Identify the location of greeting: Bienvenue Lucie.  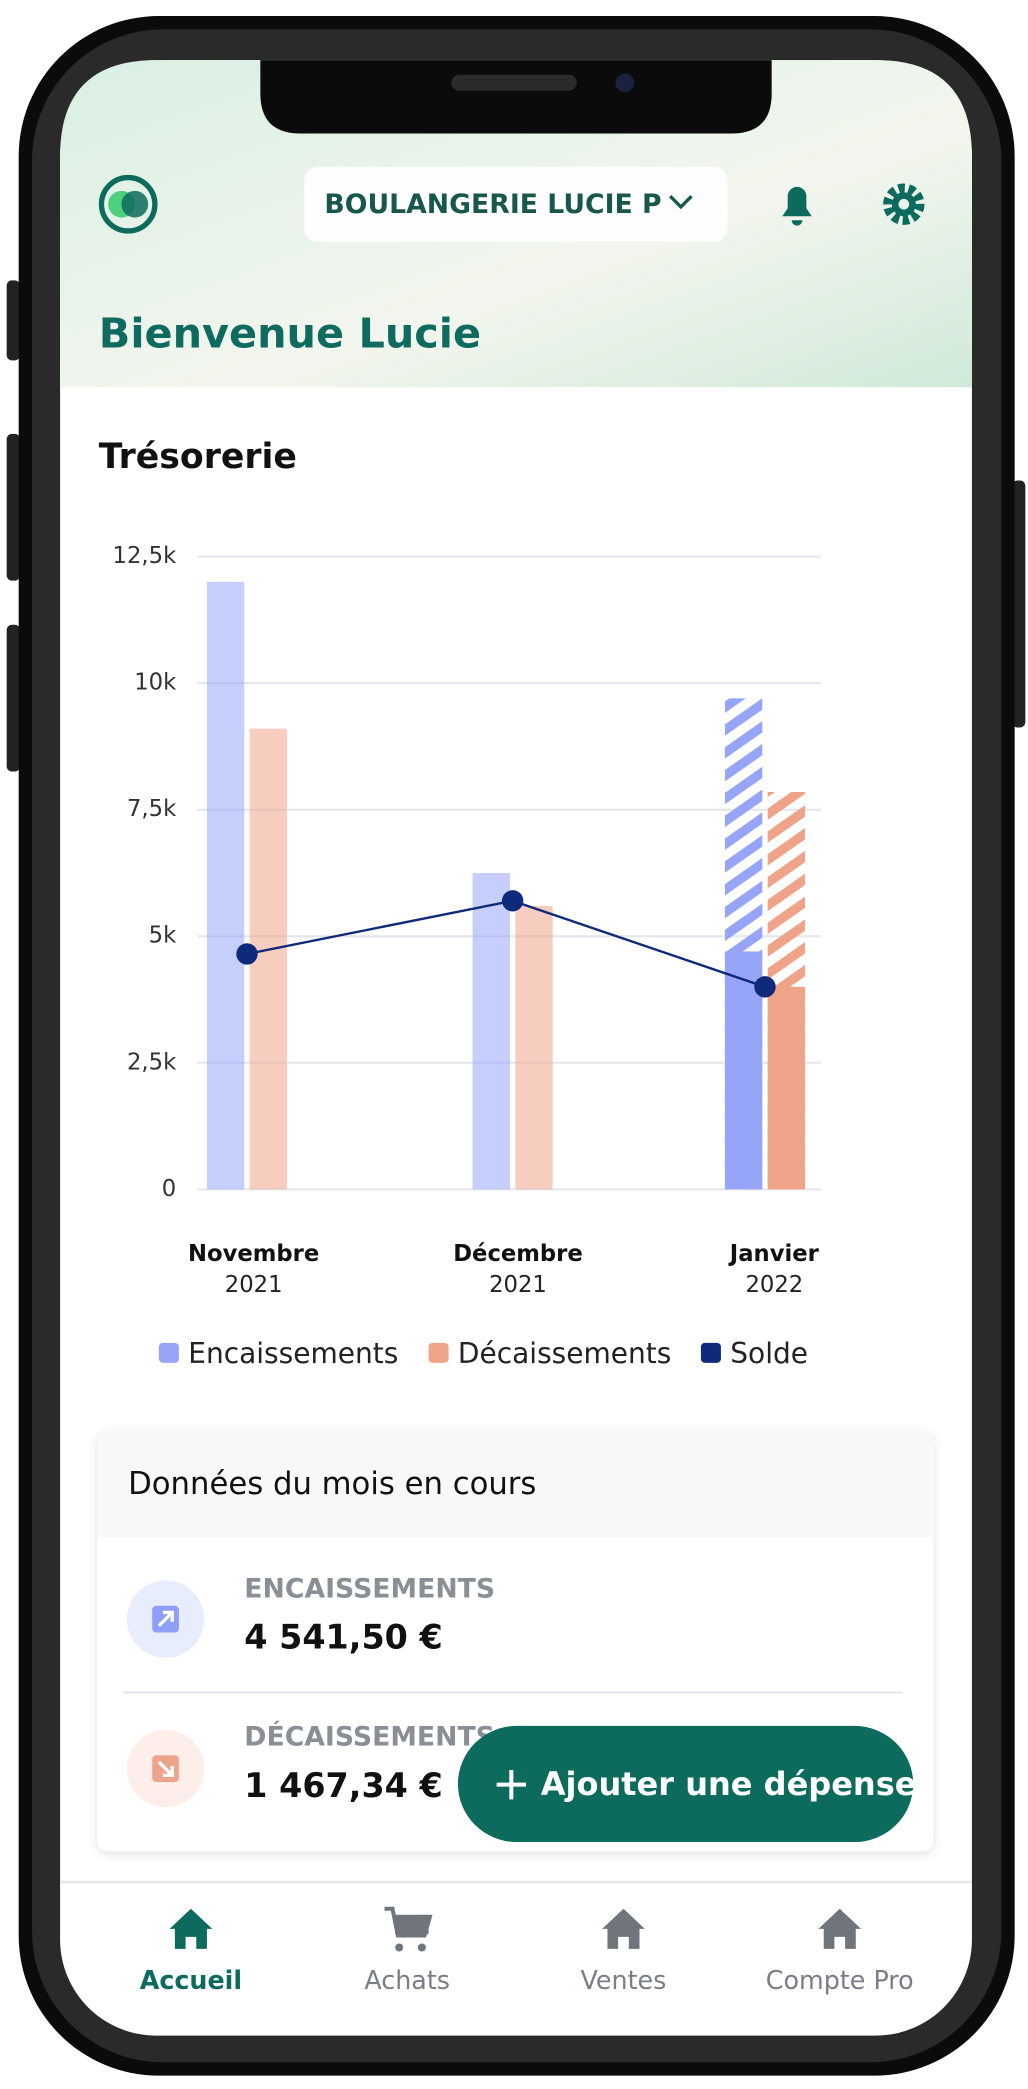
(290, 333).